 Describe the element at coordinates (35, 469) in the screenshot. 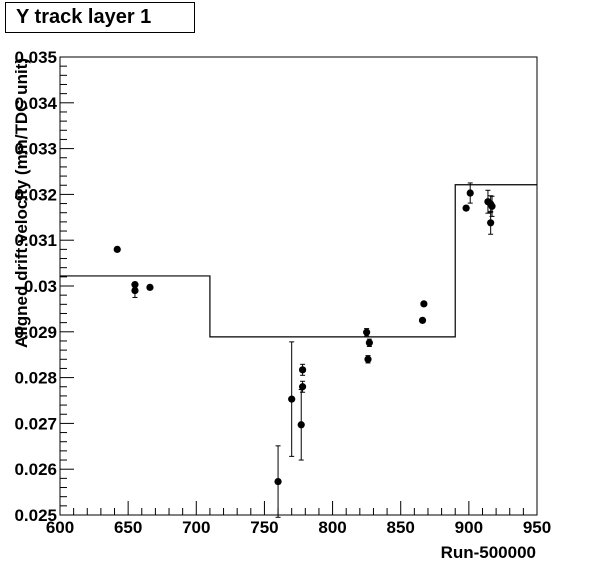

I see `y-tick-label: 0.026` at that location.